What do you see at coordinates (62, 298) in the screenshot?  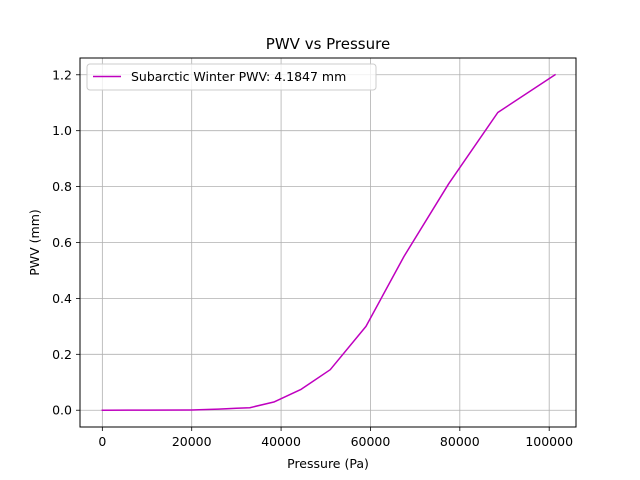 I see `y-tick-label: 0.4` at bounding box center [62, 298].